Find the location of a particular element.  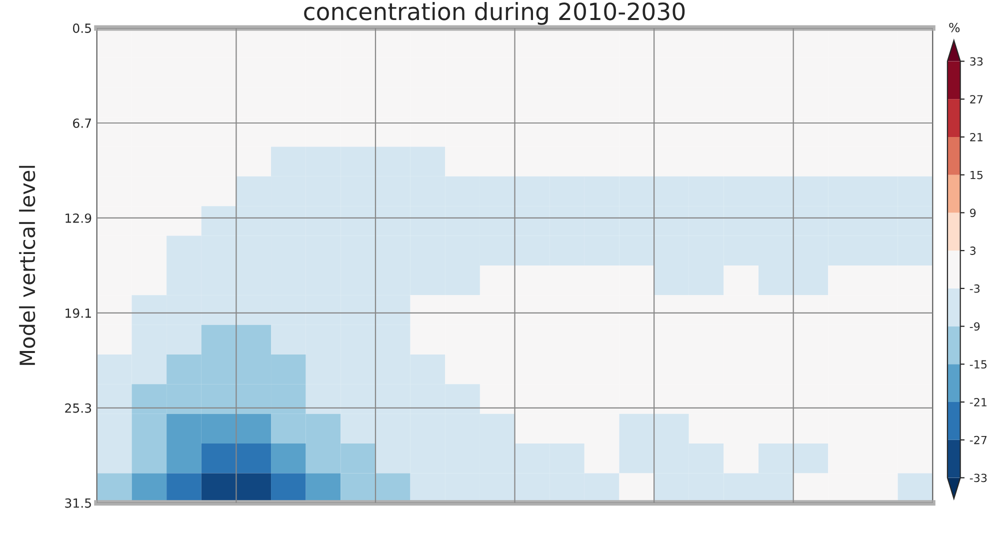

color-bar-title: % is located at coordinates (954, 27).